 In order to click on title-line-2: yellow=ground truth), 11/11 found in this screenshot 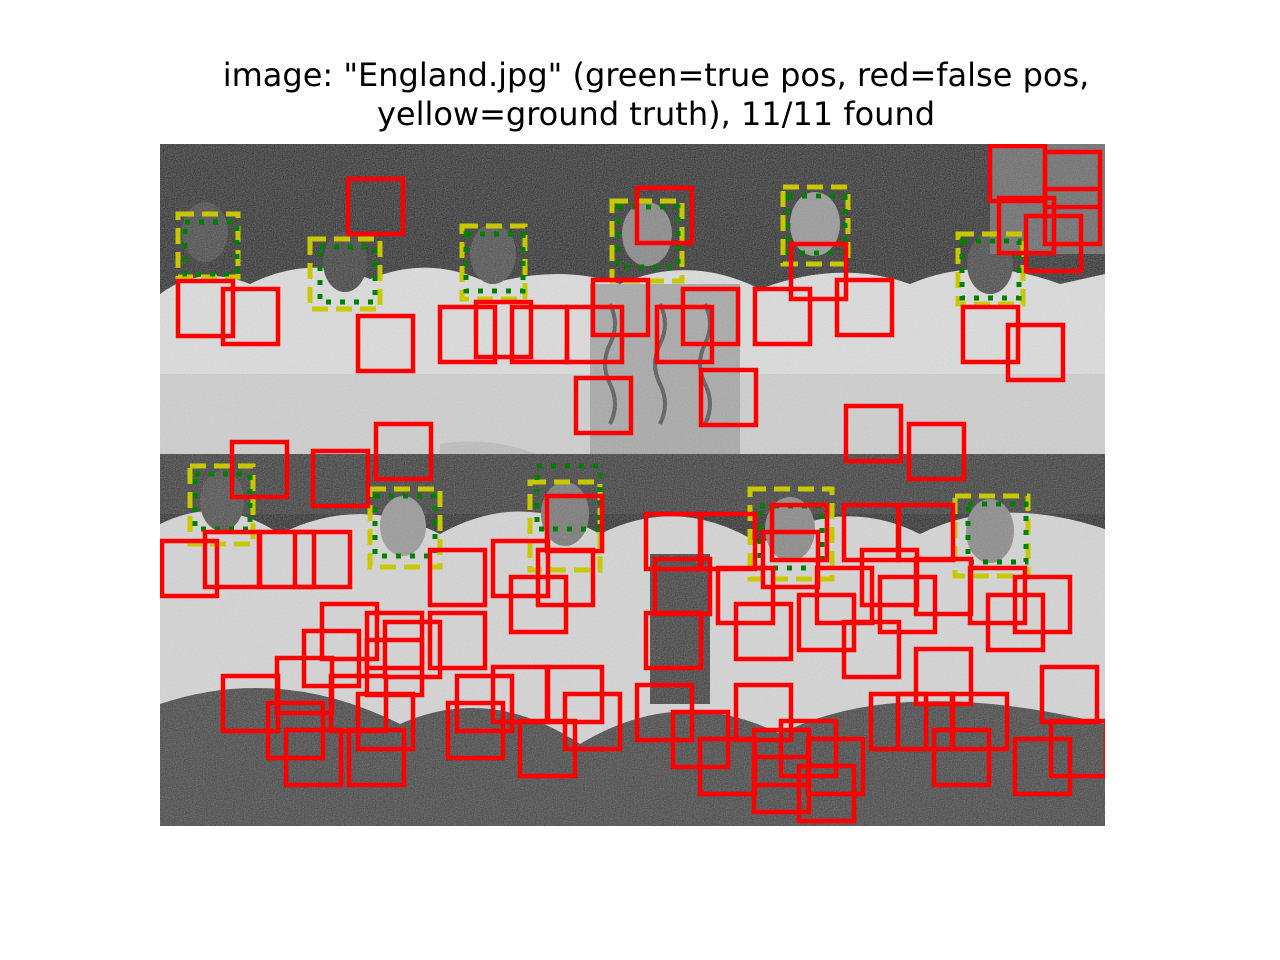, I will do `click(656, 114)`.